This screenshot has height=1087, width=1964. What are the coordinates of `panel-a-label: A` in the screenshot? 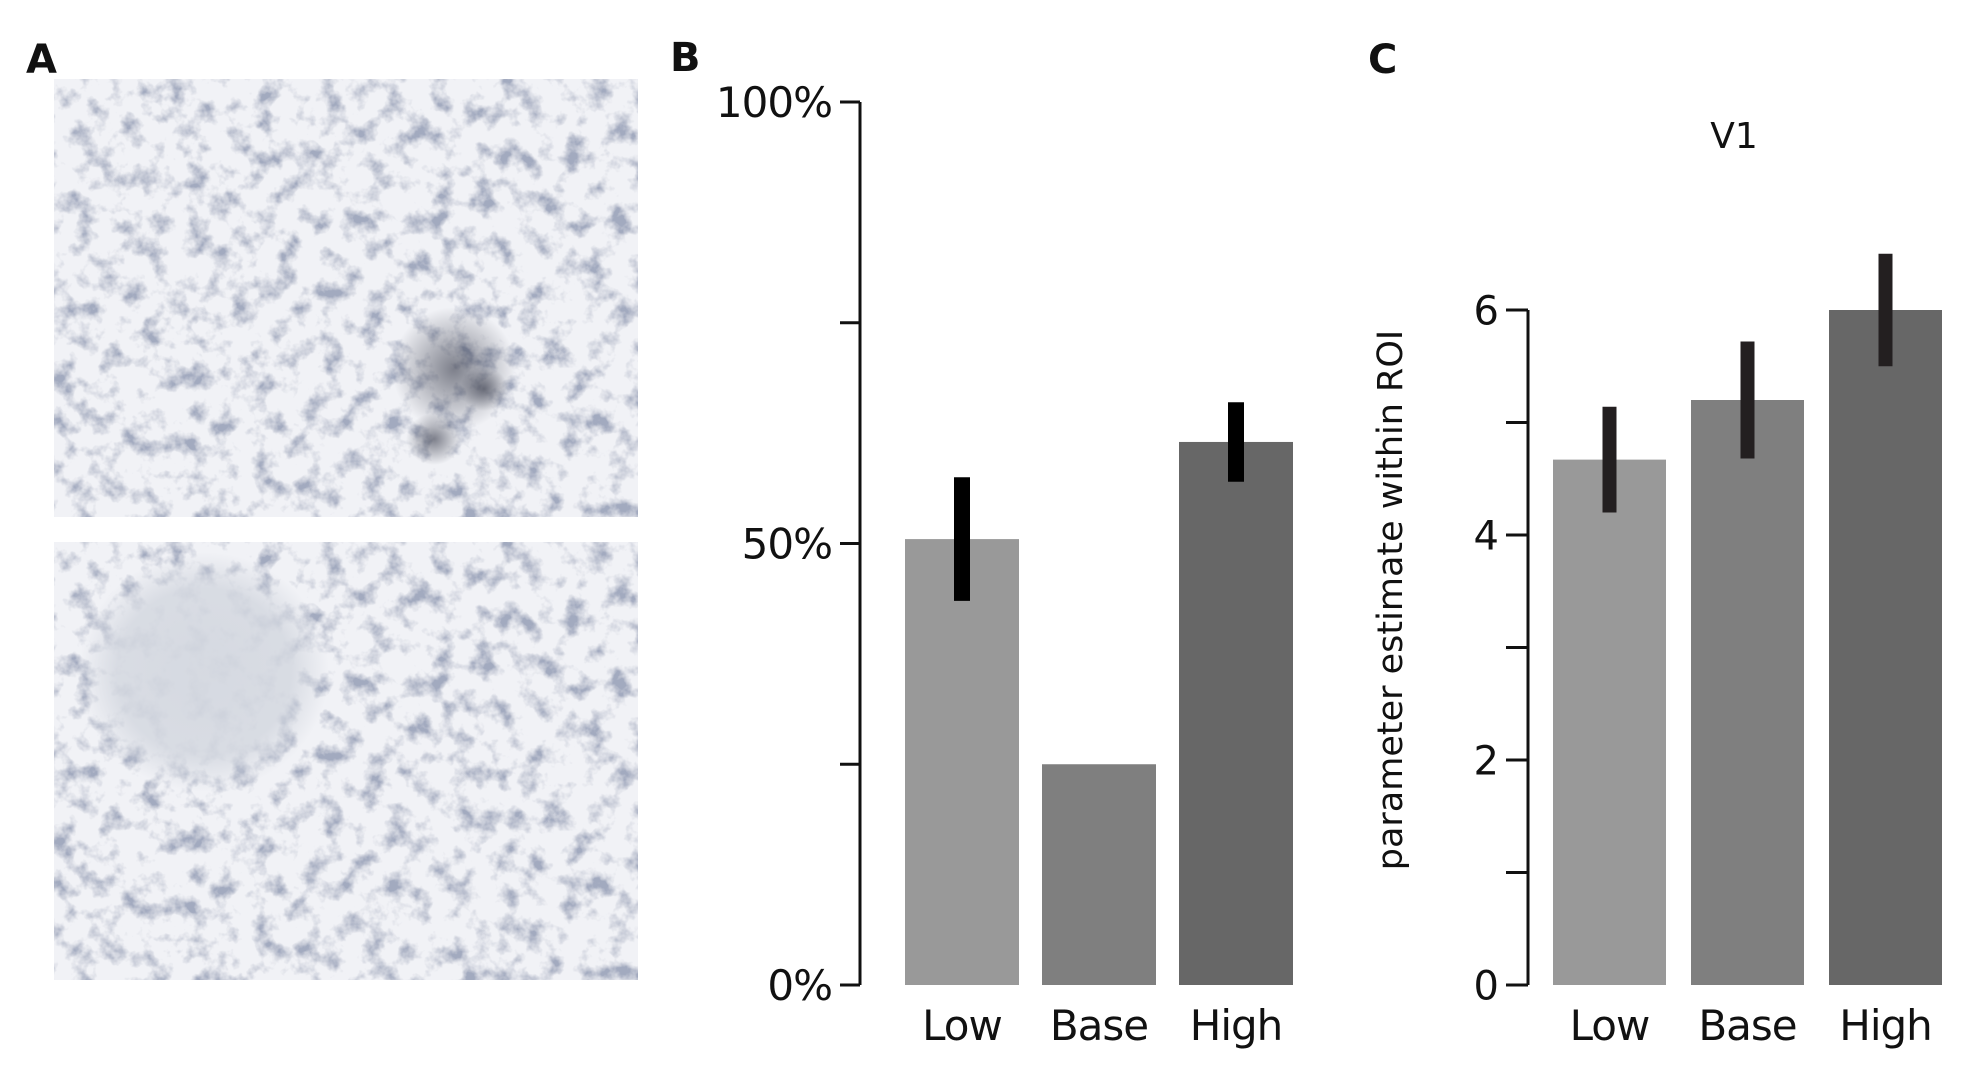 It's located at (41, 60).